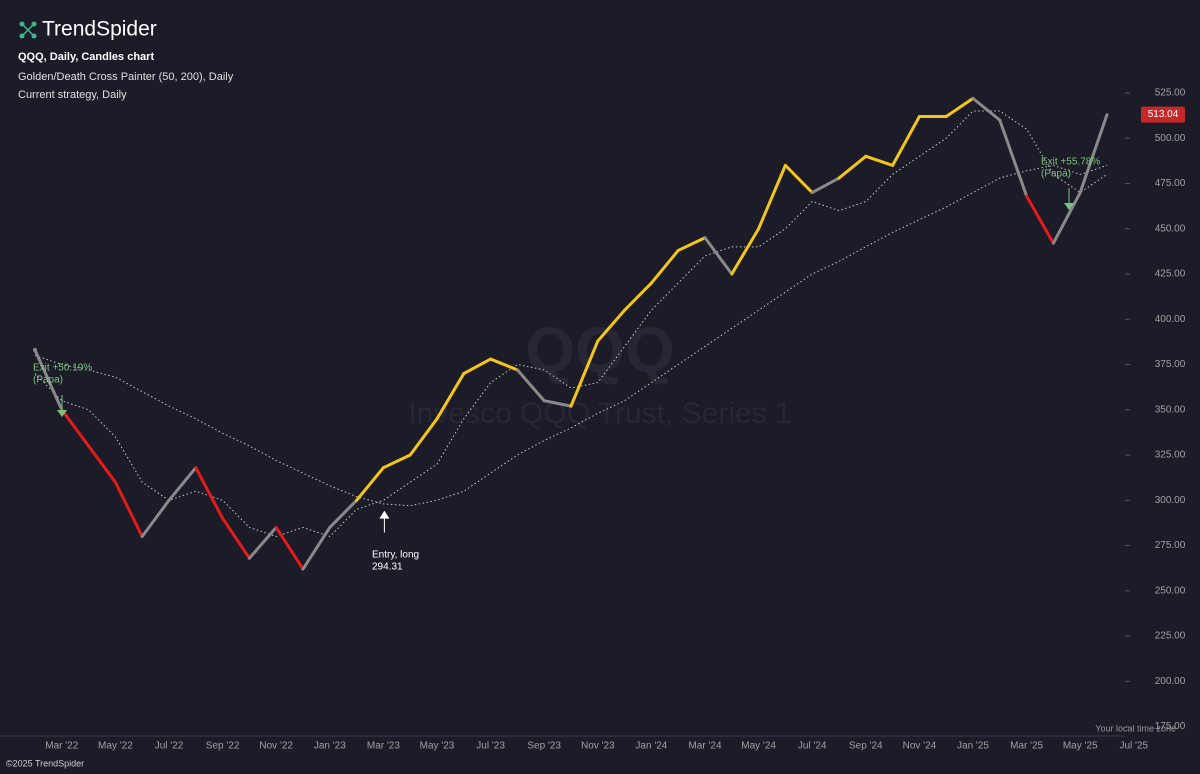  What do you see at coordinates (1170, 409) in the screenshot?
I see `y-tick-label: 350.00` at bounding box center [1170, 409].